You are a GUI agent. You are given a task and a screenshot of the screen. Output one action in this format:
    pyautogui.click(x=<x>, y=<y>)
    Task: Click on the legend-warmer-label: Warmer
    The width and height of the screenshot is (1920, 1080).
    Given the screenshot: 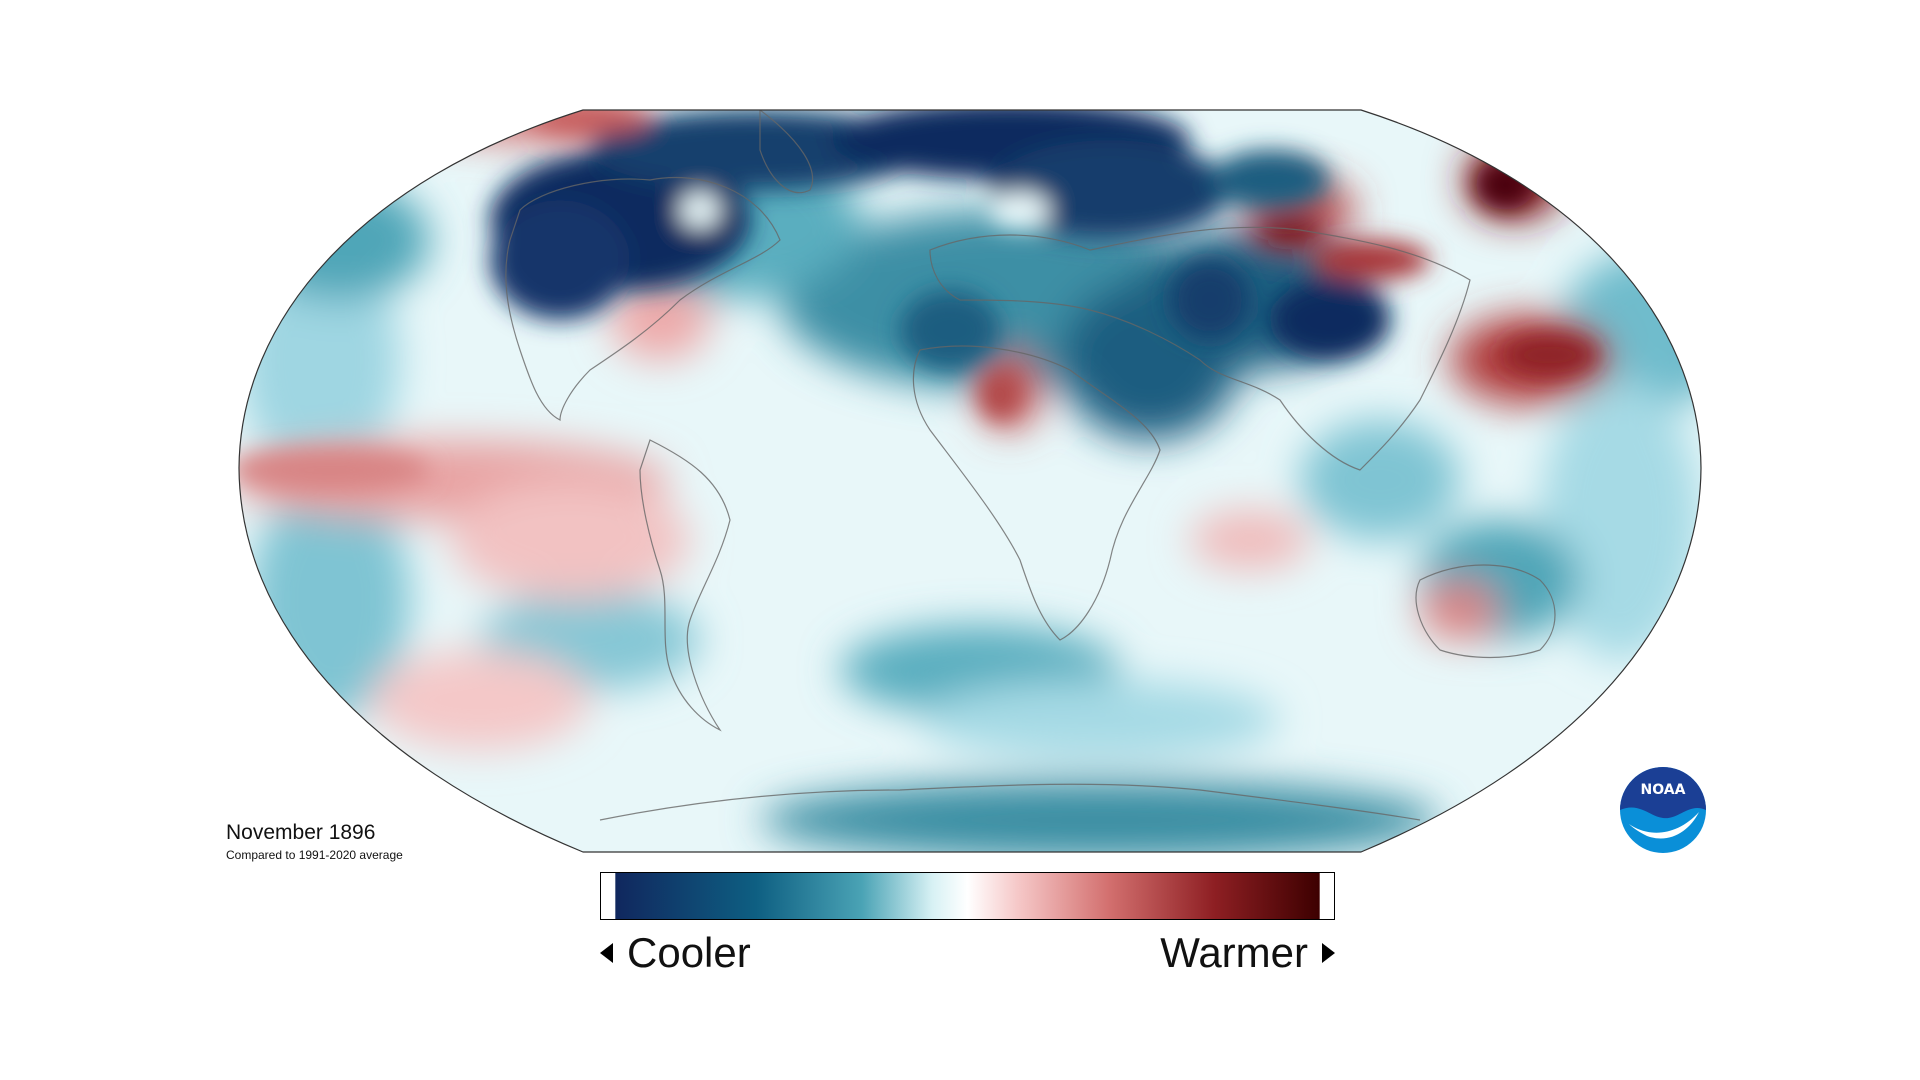 What is the action you would take?
    pyautogui.click(x=1234, y=952)
    